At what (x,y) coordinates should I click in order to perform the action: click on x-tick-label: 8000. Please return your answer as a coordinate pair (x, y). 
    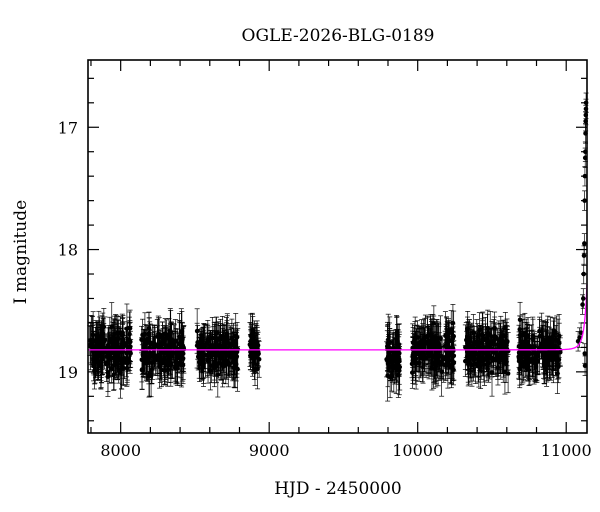
    Looking at the image, I should click on (120, 450).